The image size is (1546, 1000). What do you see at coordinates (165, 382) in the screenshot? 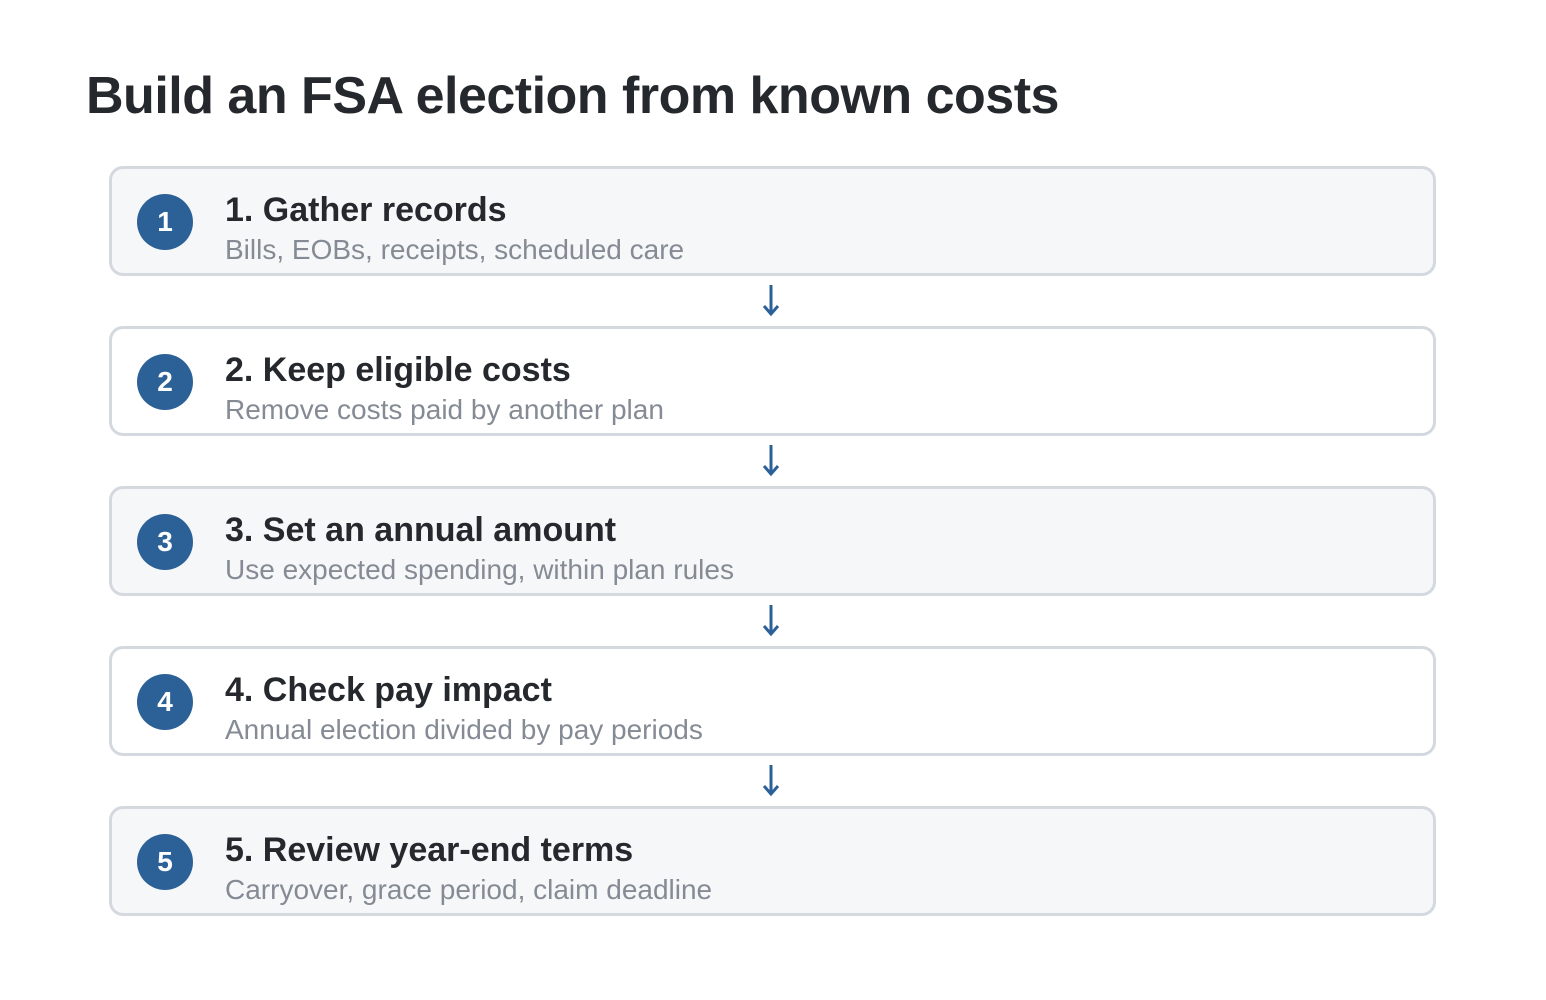
I see `step-badge-2: 2` at bounding box center [165, 382].